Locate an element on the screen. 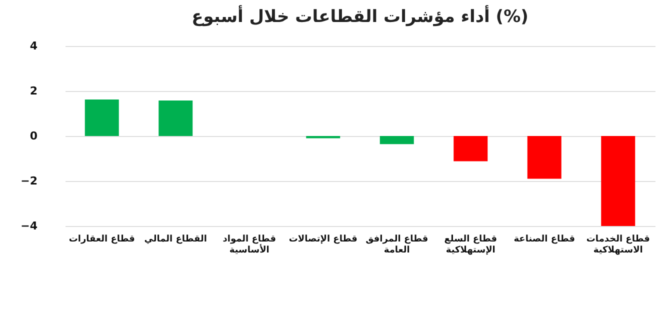  x-tick-label: قطاع المواد الأساسية is located at coordinates (249, 245).